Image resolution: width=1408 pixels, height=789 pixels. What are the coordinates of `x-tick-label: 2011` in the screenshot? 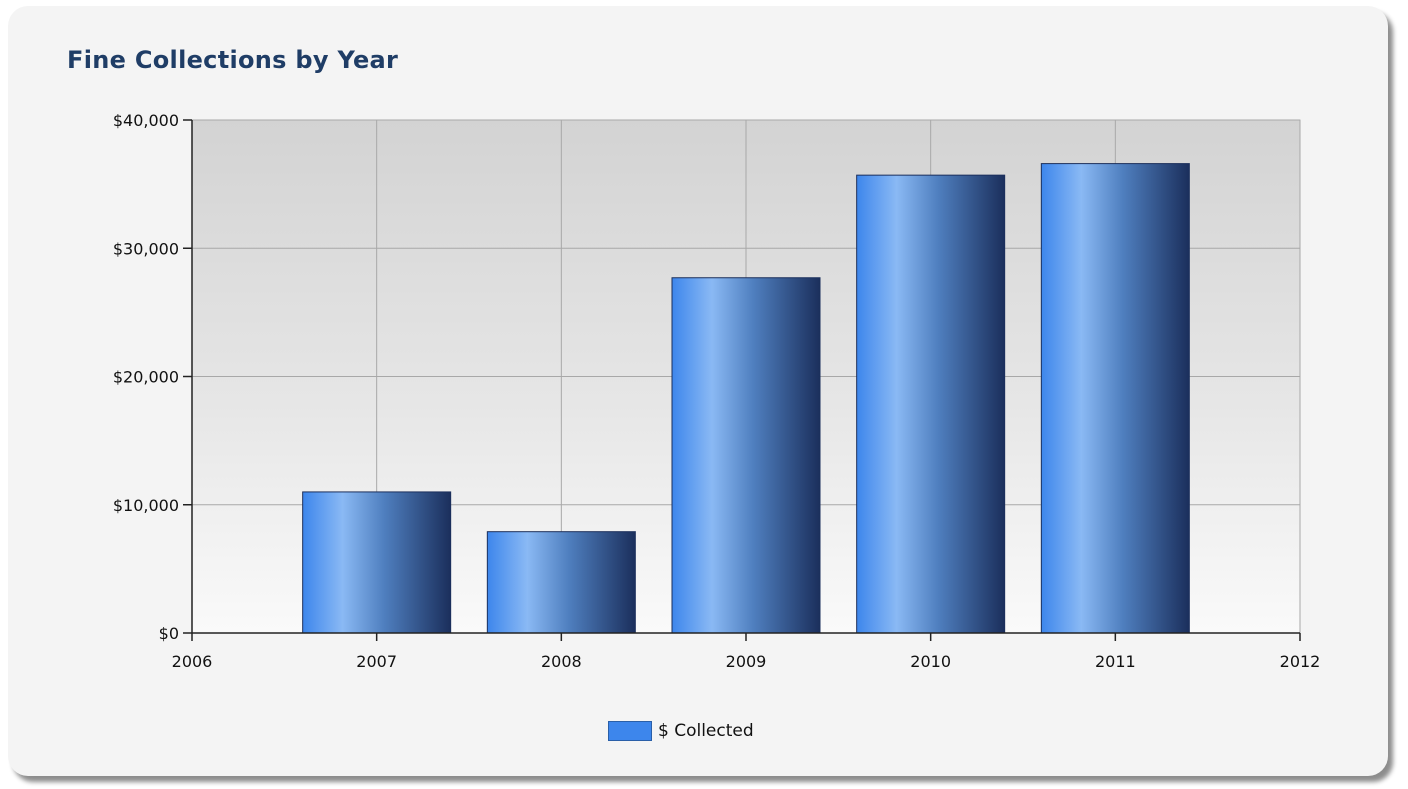 It's located at (1115, 661).